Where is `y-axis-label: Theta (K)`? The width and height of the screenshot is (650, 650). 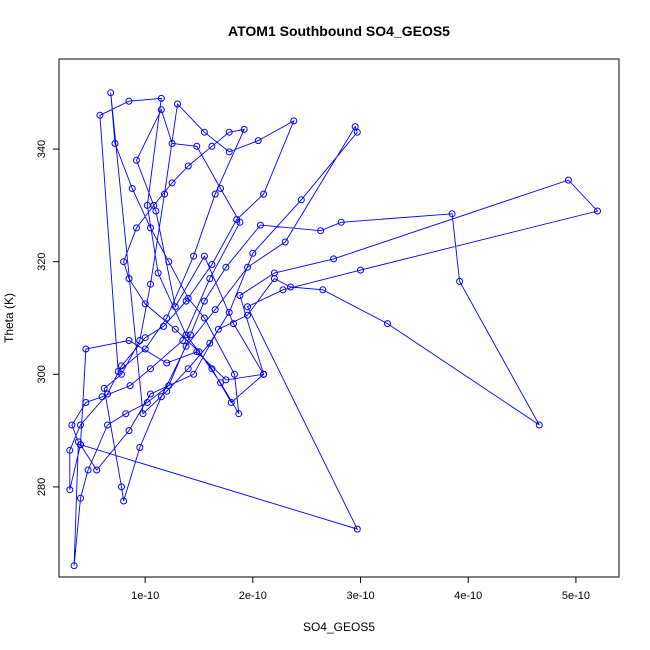
y-axis-label: Theta (K) is located at coordinates (9, 318).